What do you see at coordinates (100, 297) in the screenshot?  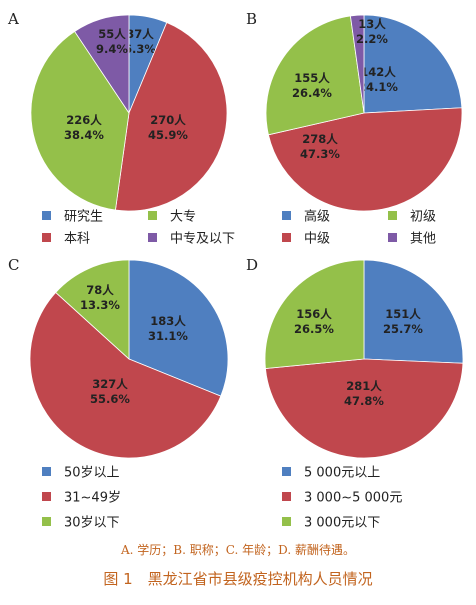 I see `slice-data-label: 78人 13.3%` at bounding box center [100, 297].